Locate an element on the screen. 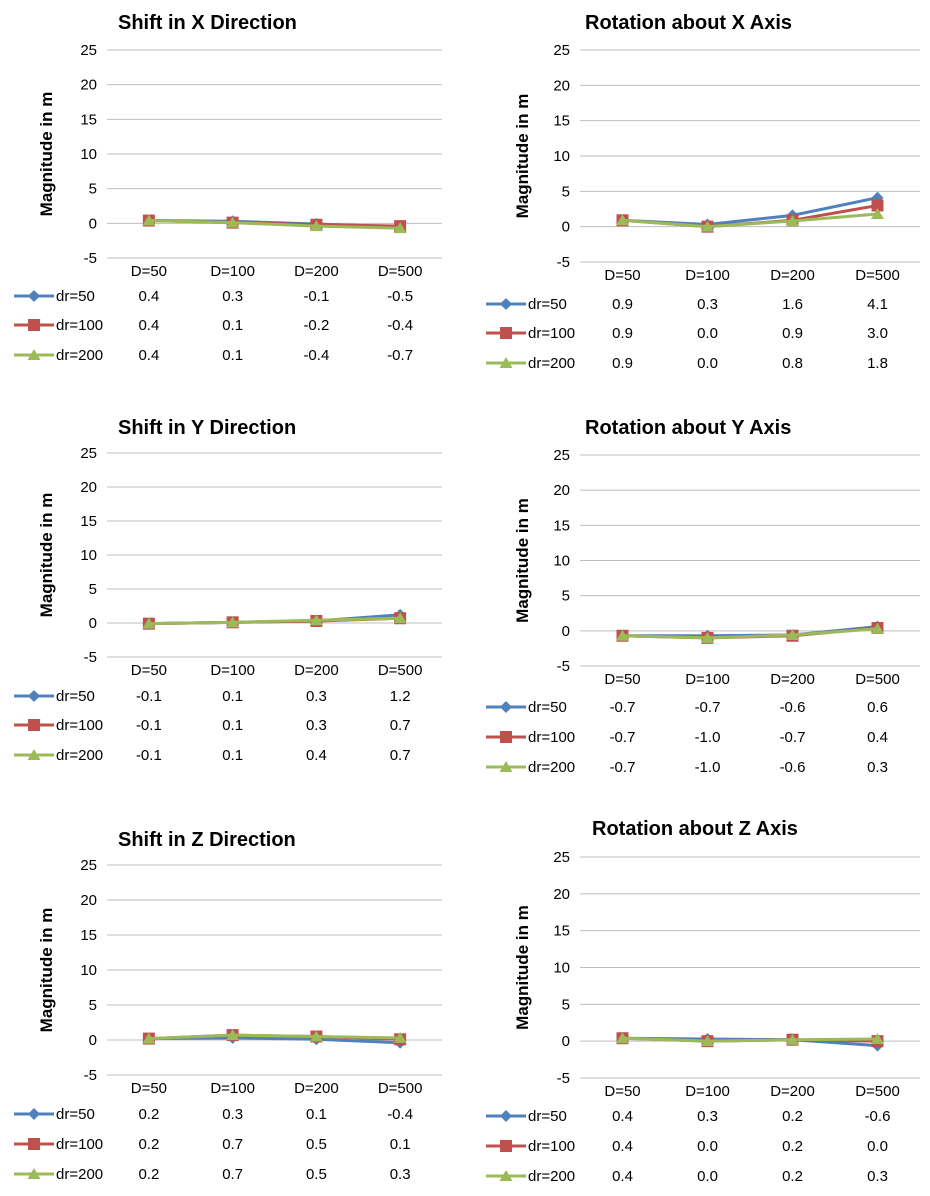 The image size is (930, 1196). data-table-value: 4.1 is located at coordinates (877, 304).